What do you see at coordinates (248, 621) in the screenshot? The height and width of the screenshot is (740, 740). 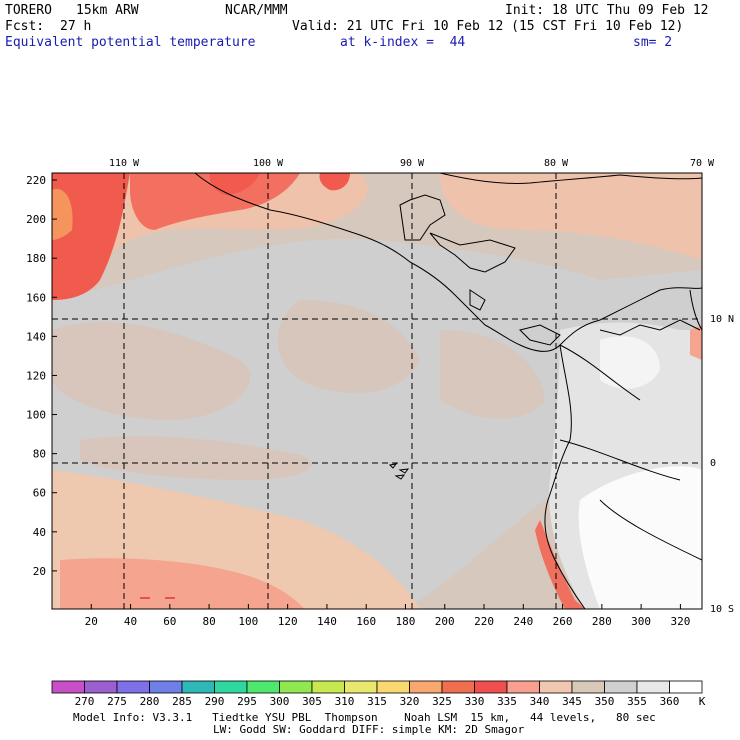 I see `x-tick-label: 100` at bounding box center [248, 621].